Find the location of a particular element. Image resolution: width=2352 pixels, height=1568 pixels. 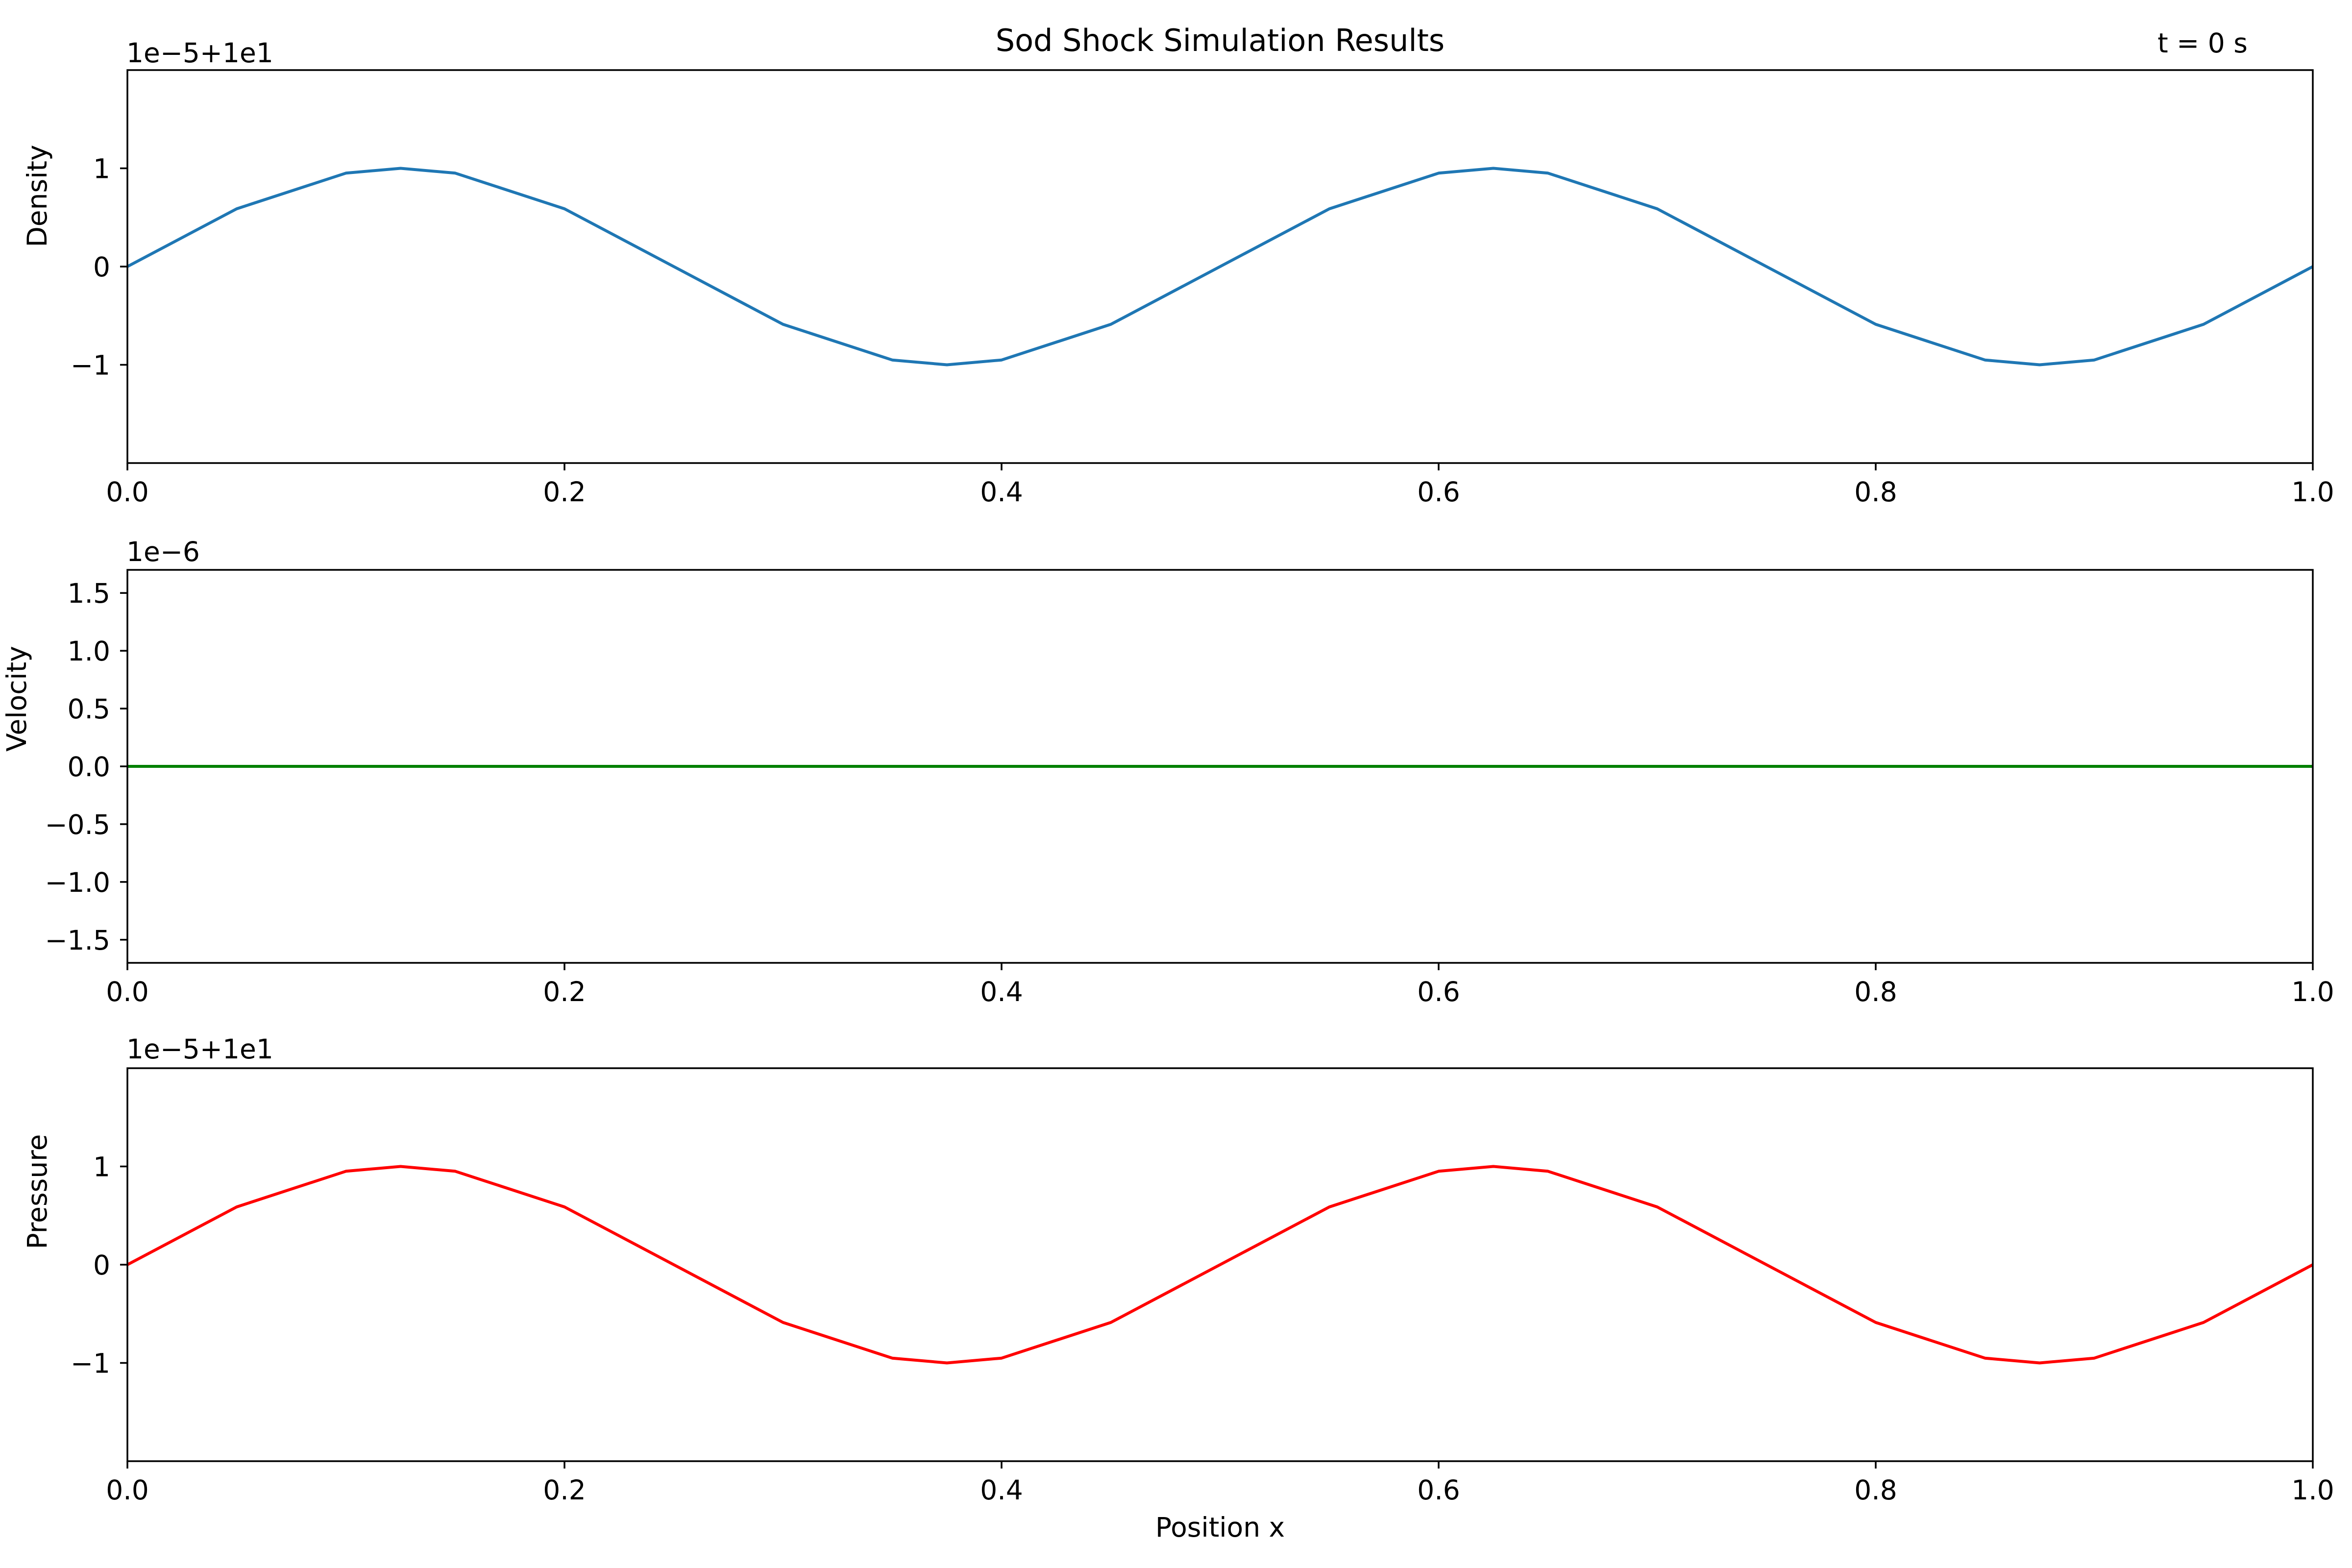

velocity-y-tick-label: 1.0 is located at coordinates (89, 651).